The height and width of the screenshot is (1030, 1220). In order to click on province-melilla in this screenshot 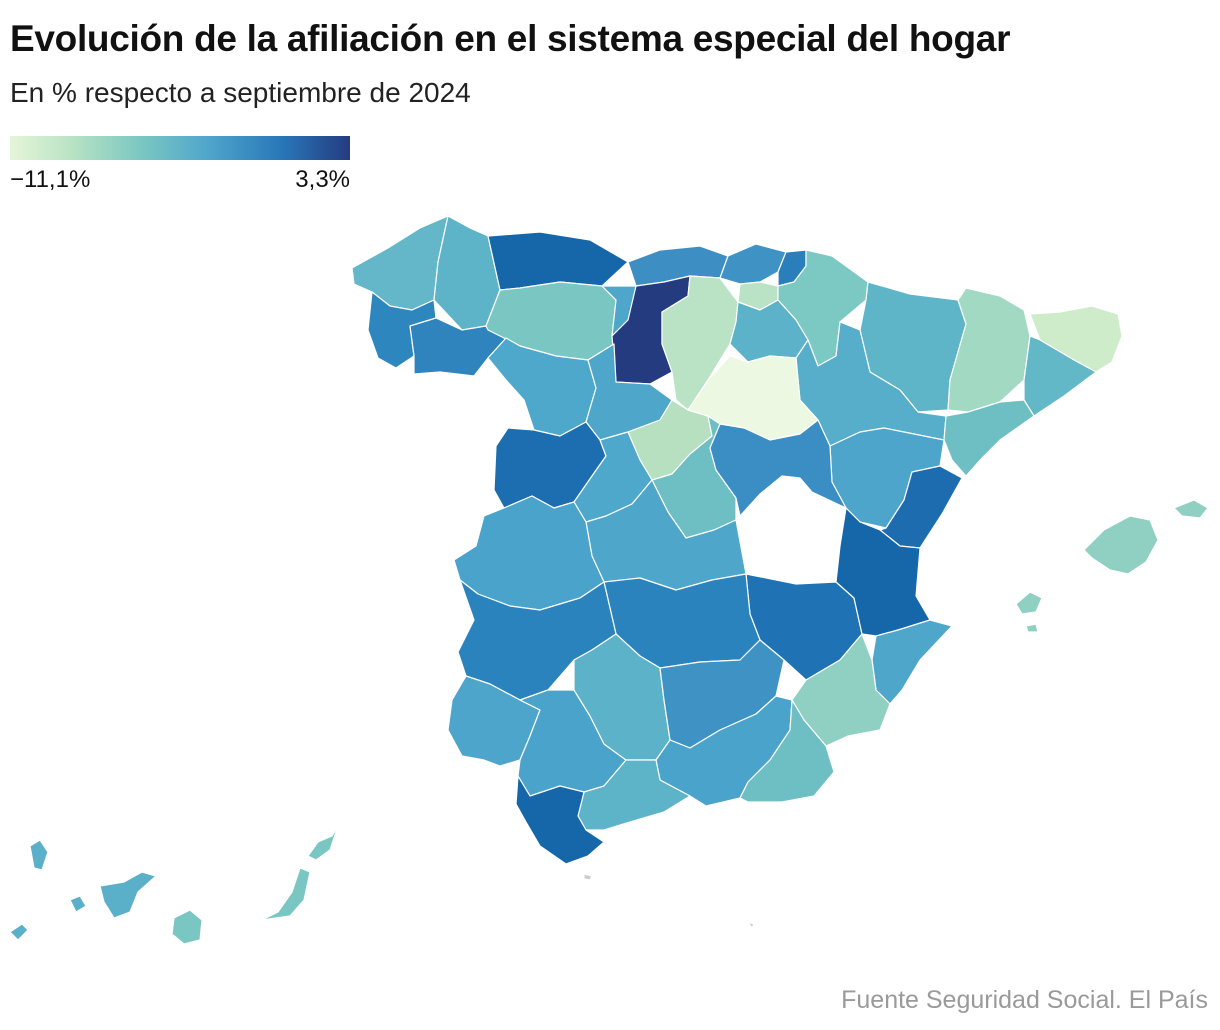, I will do `click(751, 925)`.